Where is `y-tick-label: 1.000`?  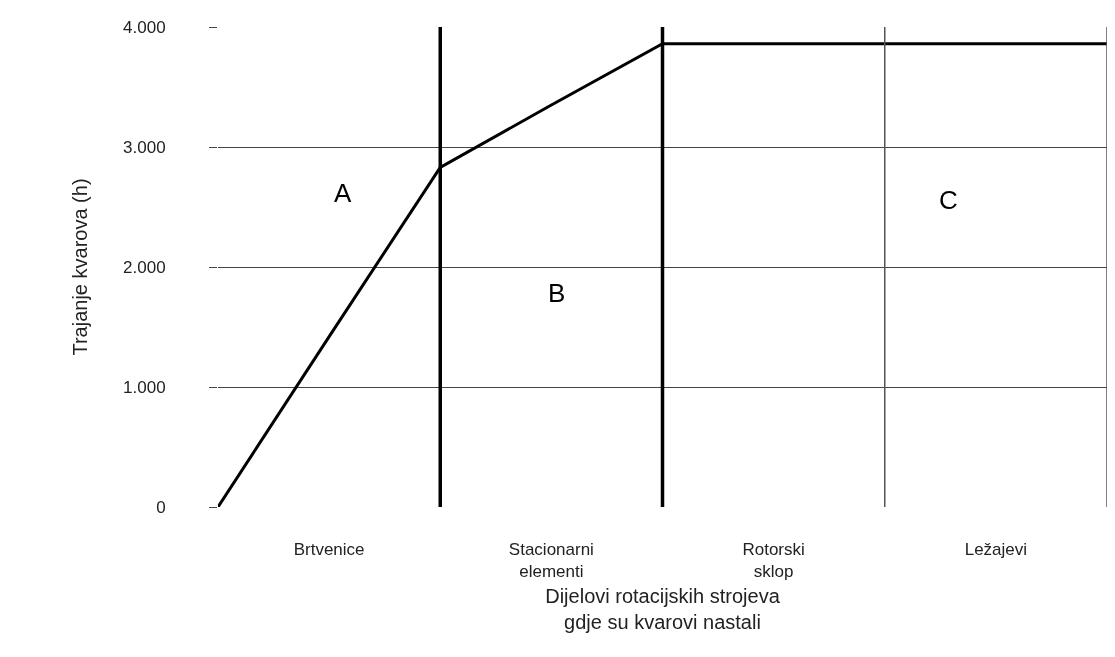
y-tick-label: 1.000 is located at coordinates (144, 387).